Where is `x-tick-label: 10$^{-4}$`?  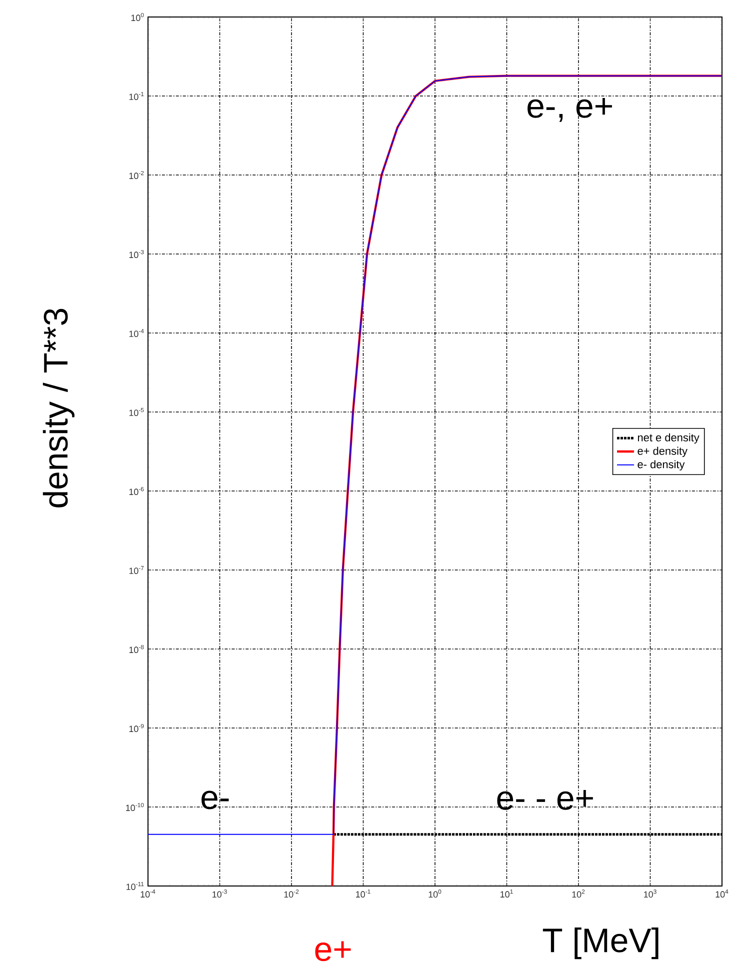 x-tick-label: 10$^{-4}$ is located at coordinates (148, 894).